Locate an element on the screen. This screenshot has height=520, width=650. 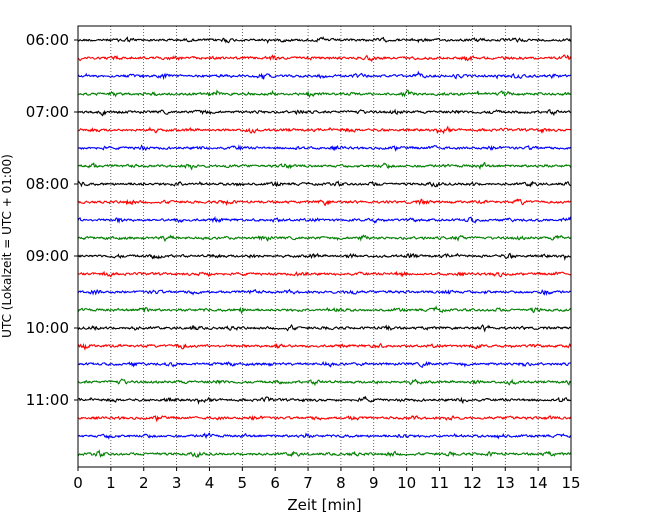
x-axis: 0 1 2 3 4 5 6 7 8 9 10 11 12 13 14 15 is located at coordinates (327, 479).